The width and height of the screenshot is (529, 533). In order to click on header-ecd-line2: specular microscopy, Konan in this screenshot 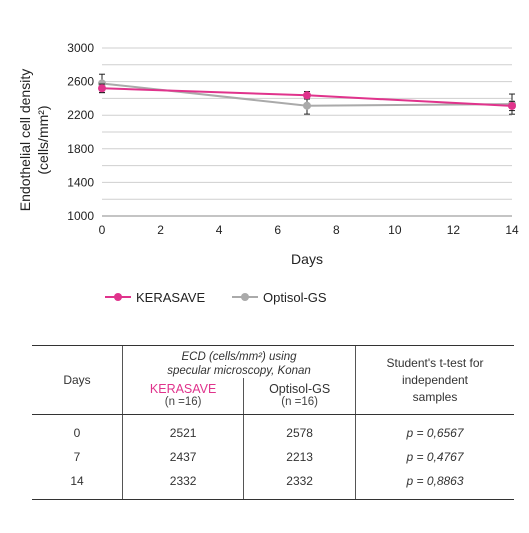, I will do `click(239, 371)`.